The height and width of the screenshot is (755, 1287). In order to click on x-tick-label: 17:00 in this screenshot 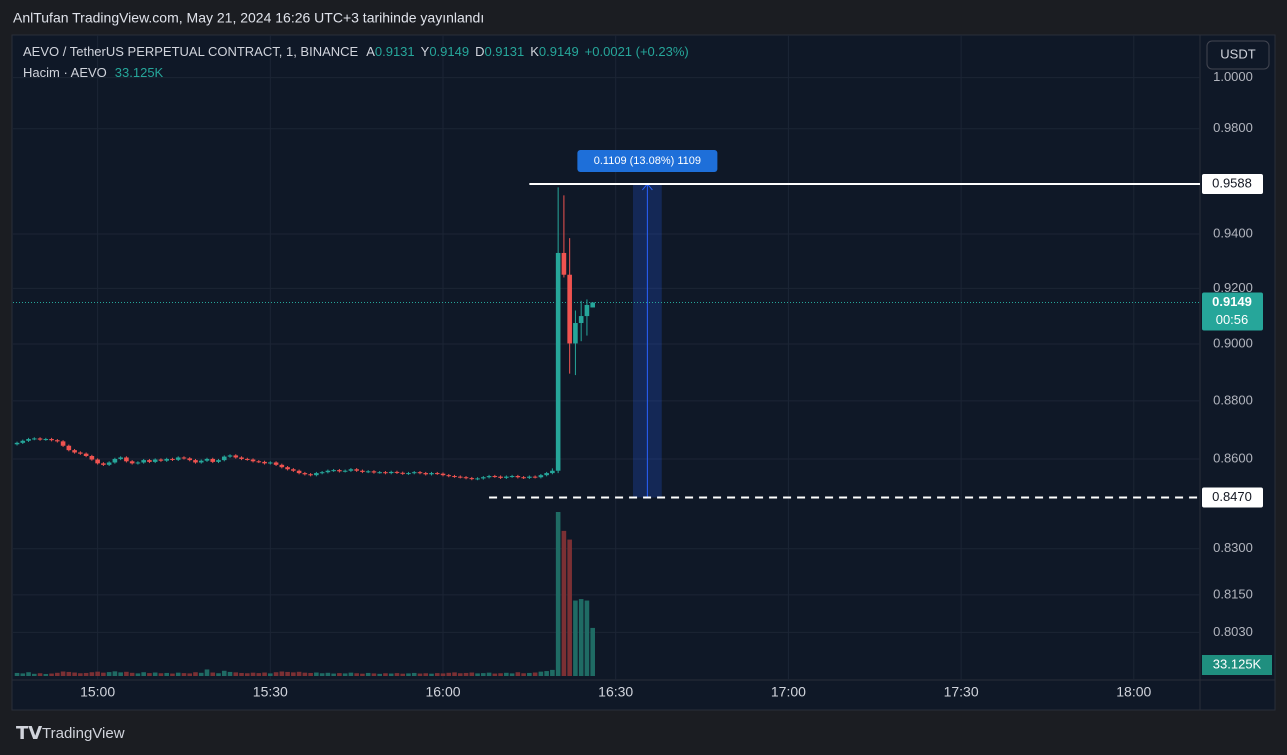, I will do `click(788, 692)`.